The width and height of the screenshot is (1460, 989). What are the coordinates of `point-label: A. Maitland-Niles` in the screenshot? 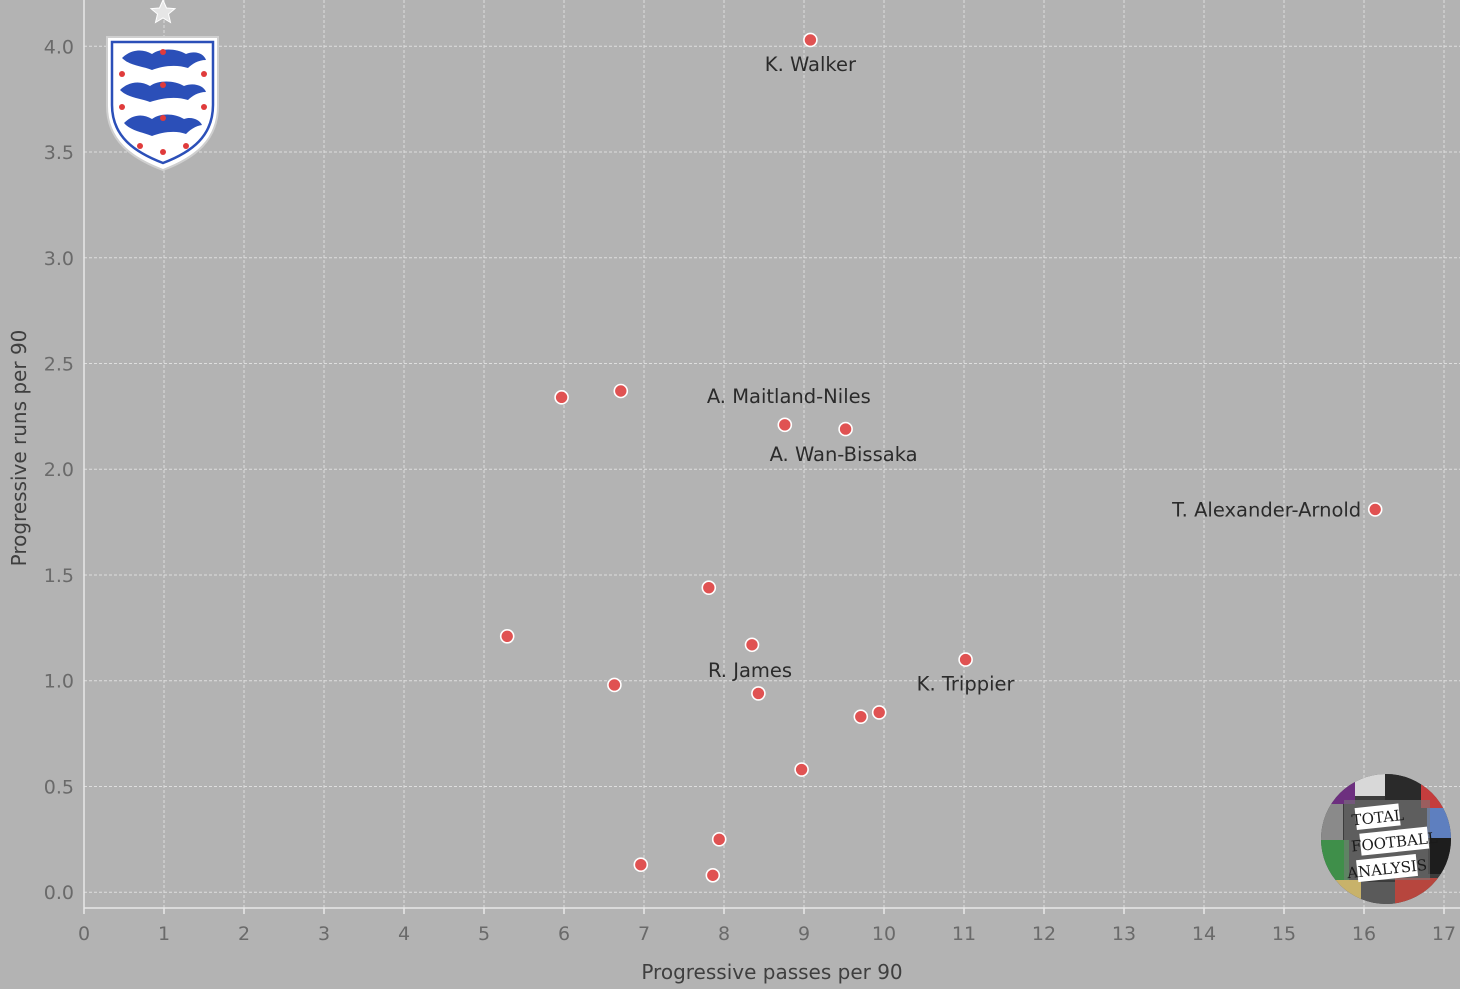 It's located at (789, 396).